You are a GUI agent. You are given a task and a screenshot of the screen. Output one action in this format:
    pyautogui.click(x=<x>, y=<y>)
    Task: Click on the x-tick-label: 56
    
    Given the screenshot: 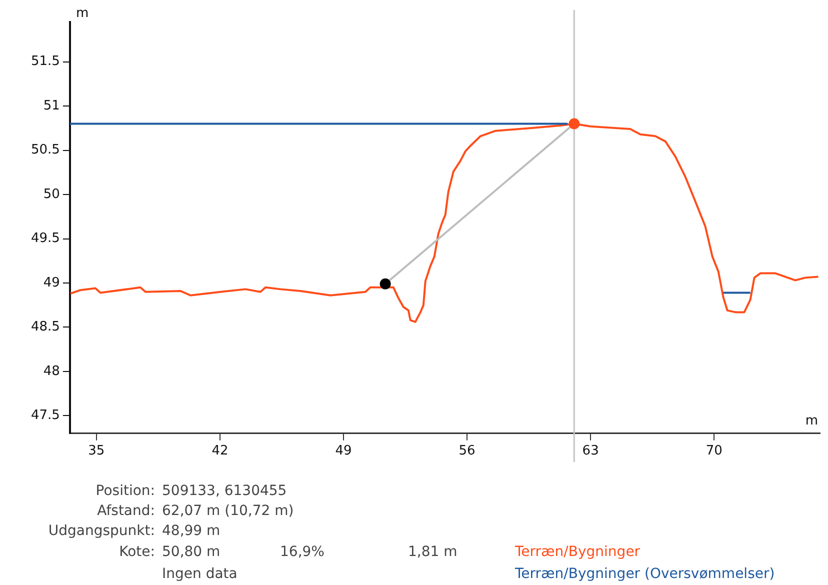 What is the action you would take?
    pyautogui.click(x=467, y=451)
    